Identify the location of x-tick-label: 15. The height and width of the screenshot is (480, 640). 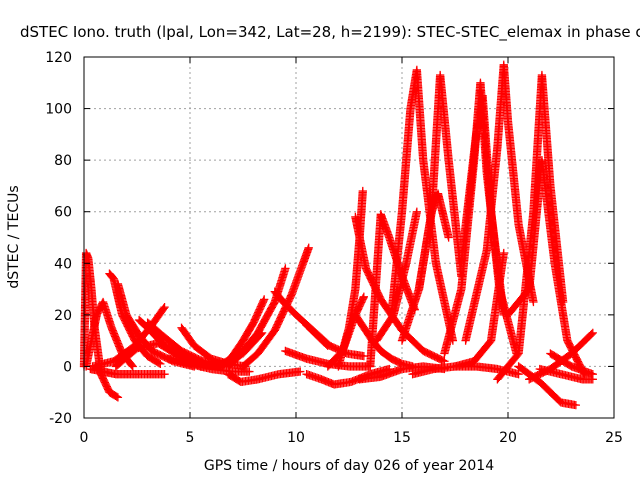
(402, 438).